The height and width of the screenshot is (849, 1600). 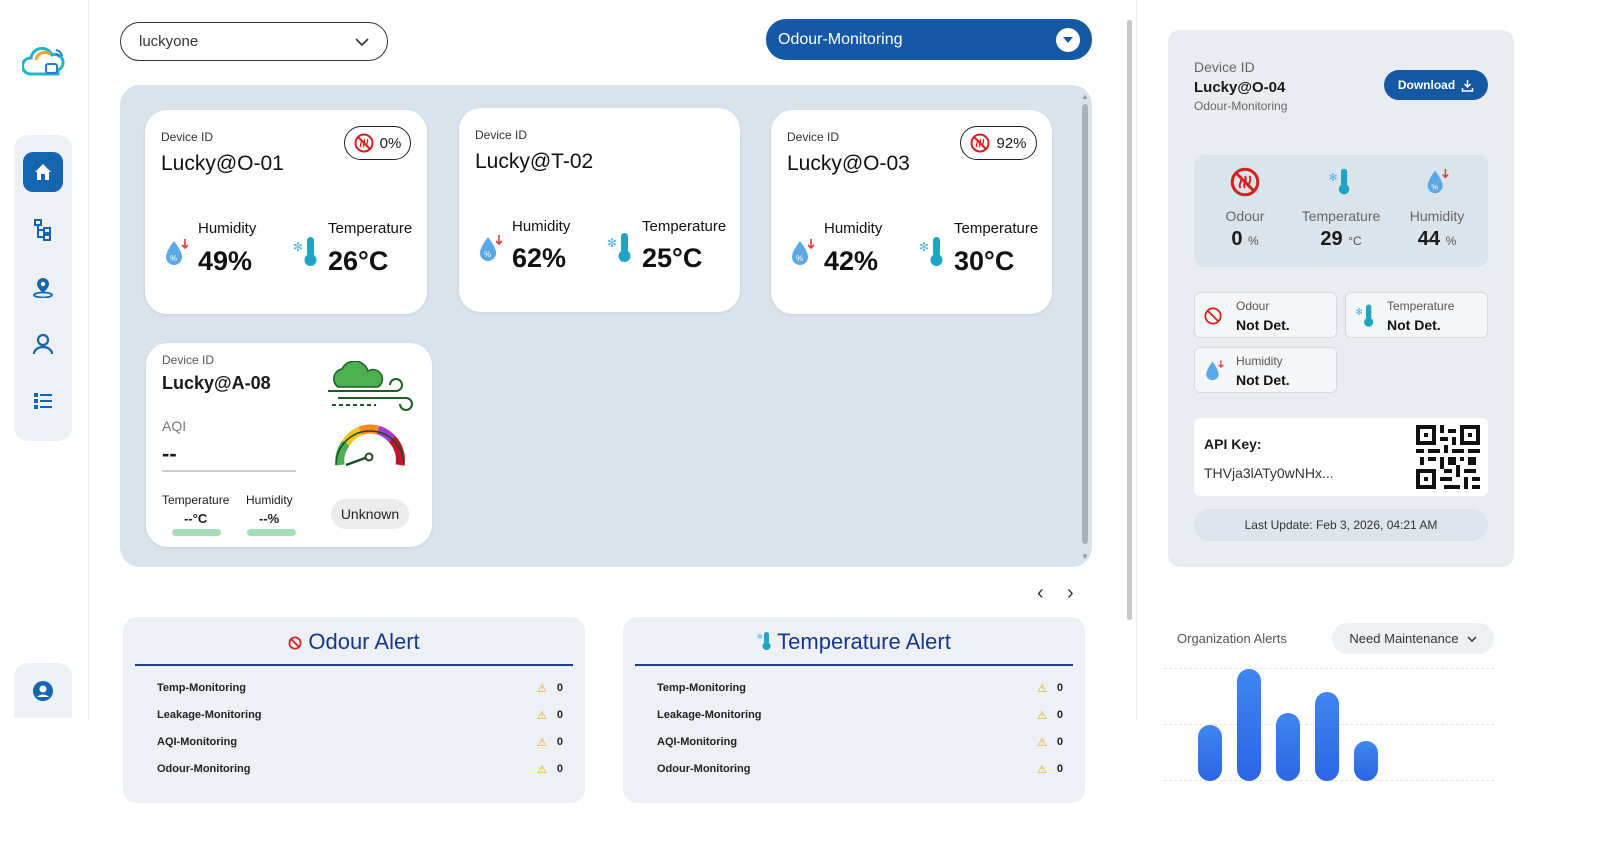 What do you see at coordinates (1215, 370) in the screenshot?
I see `humidity-drop-icon` at bounding box center [1215, 370].